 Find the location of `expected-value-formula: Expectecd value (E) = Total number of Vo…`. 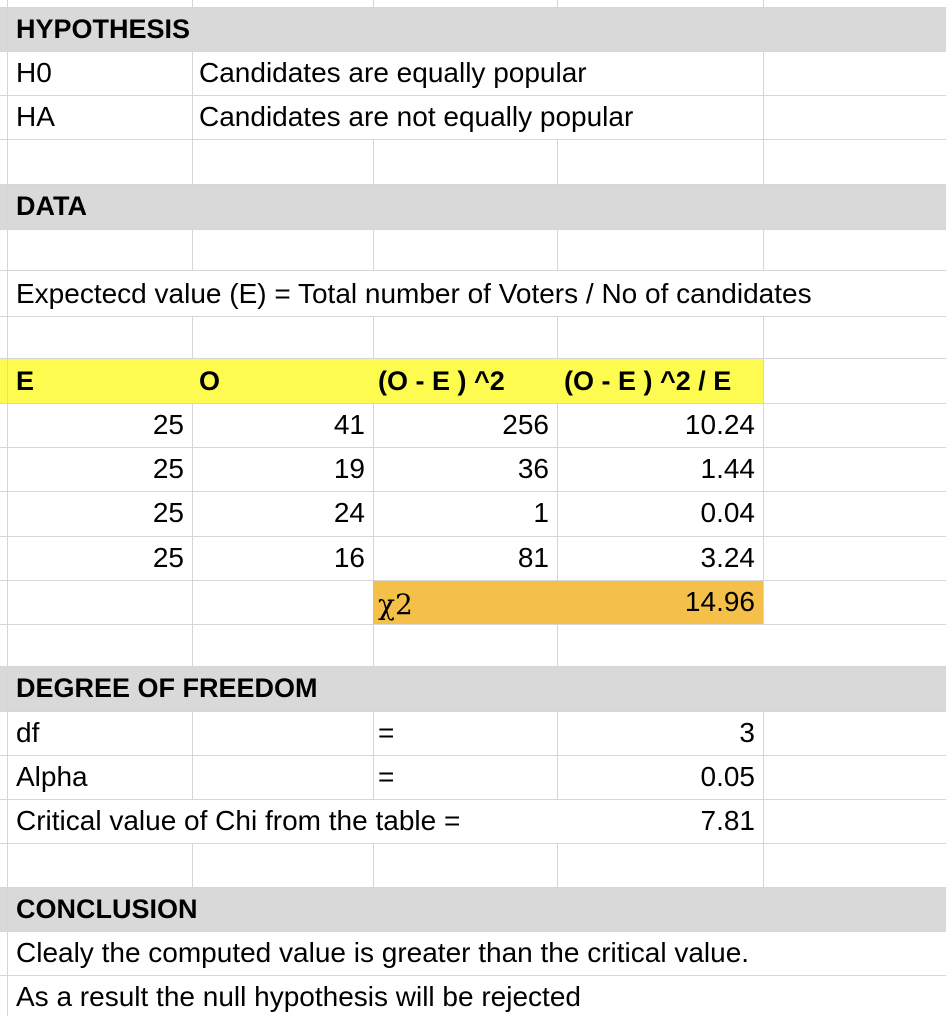

expected-value-formula: Expectecd value (E) = Total number of Vo… is located at coordinates (414, 293).